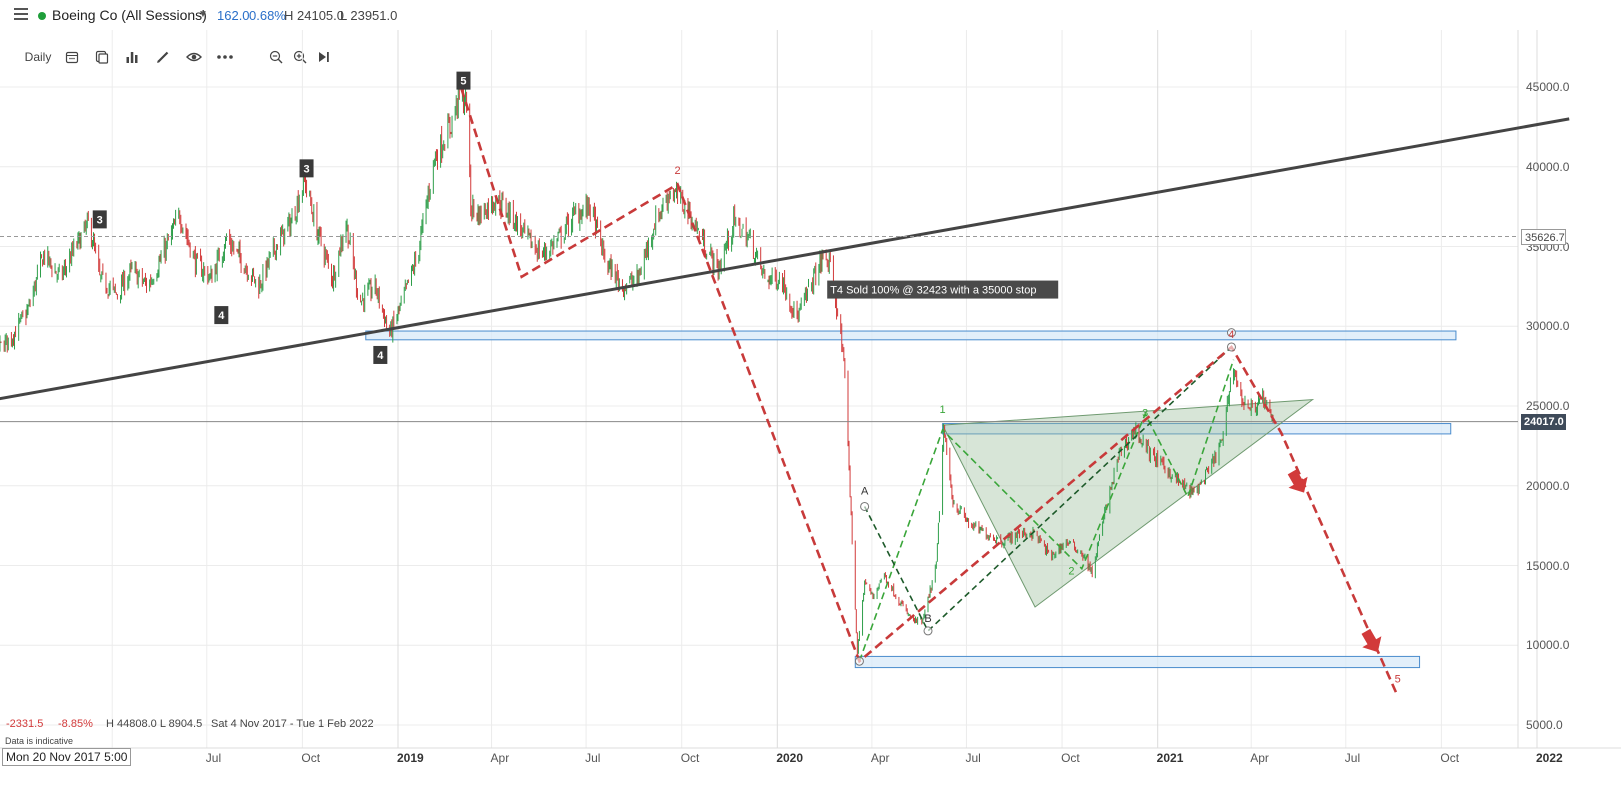 Image resolution: width=1621 pixels, height=791 pixels. I want to click on y-tick-label: 30000.0, so click(1548, 326).